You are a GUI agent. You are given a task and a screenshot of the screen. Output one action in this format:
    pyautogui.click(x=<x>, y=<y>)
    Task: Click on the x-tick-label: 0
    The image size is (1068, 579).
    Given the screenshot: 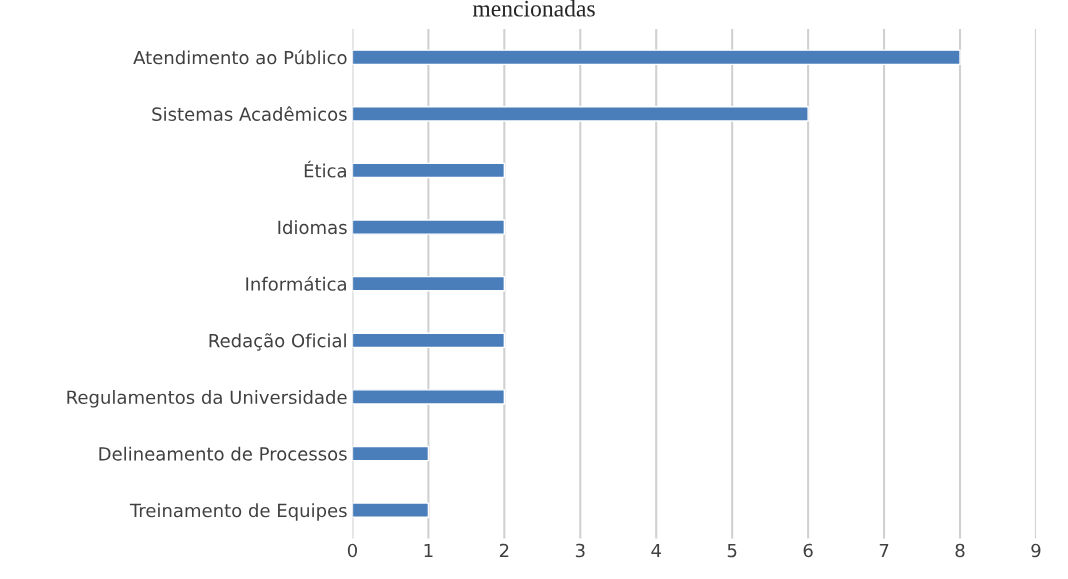 What is the action you would take?
    pyautogui.click(x=352, y=550)
    